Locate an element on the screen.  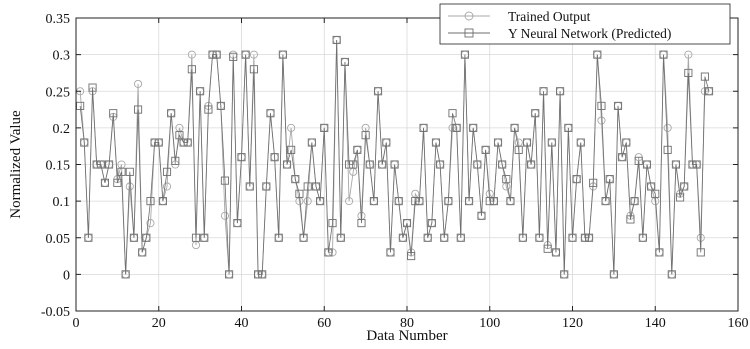
y-tick-label: 0.1 is located at coordinates (62, 202).